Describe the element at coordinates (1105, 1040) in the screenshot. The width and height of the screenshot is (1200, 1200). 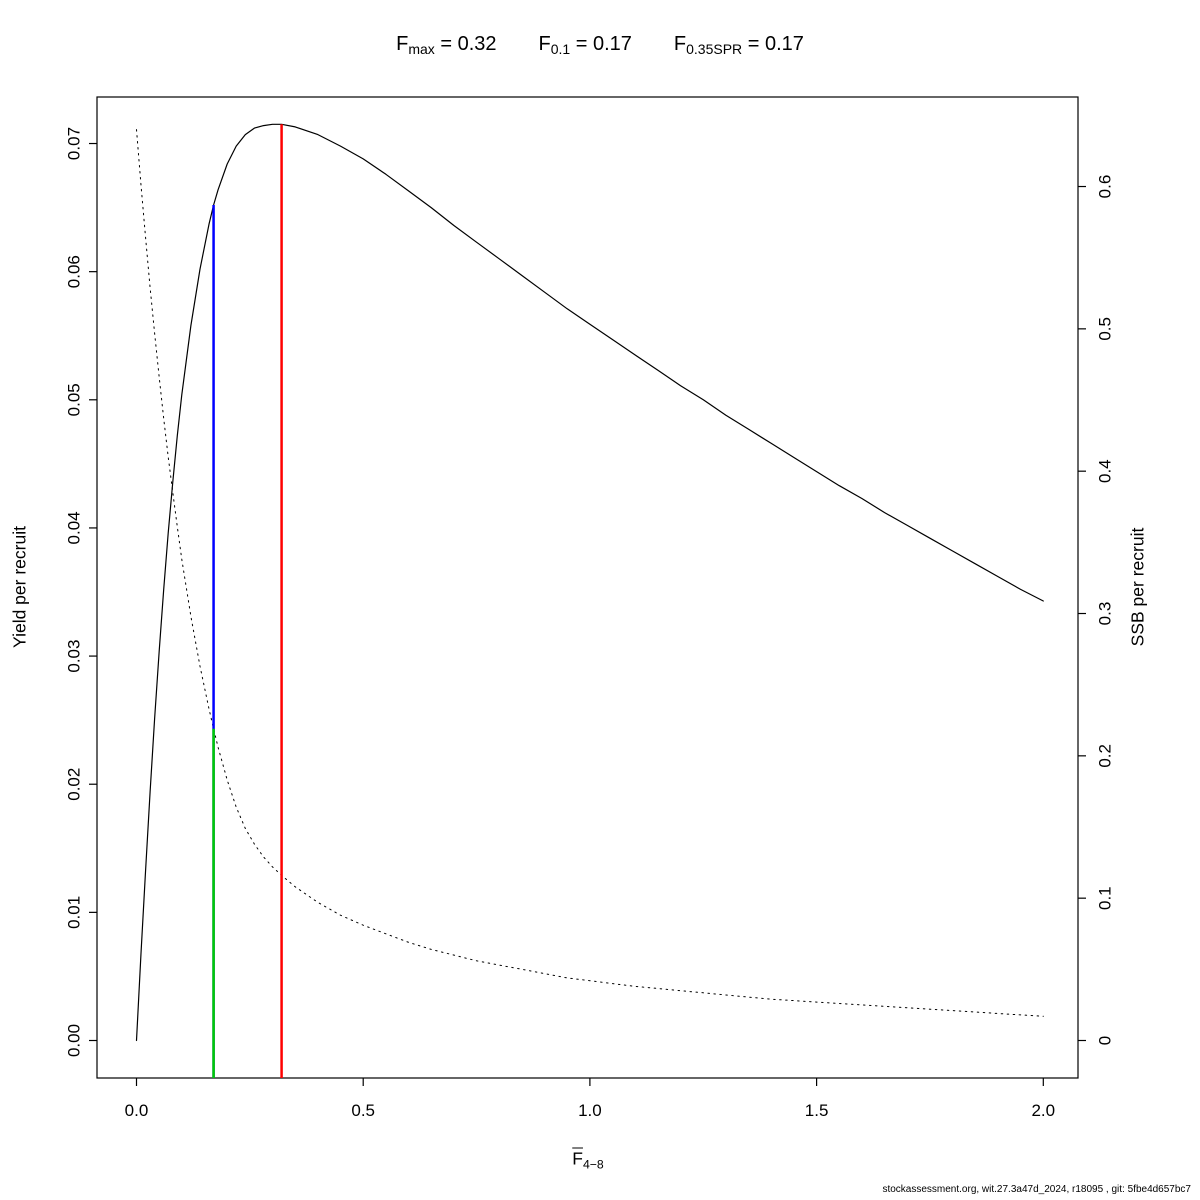
I see `y-right-tick-label: 0` at that location.